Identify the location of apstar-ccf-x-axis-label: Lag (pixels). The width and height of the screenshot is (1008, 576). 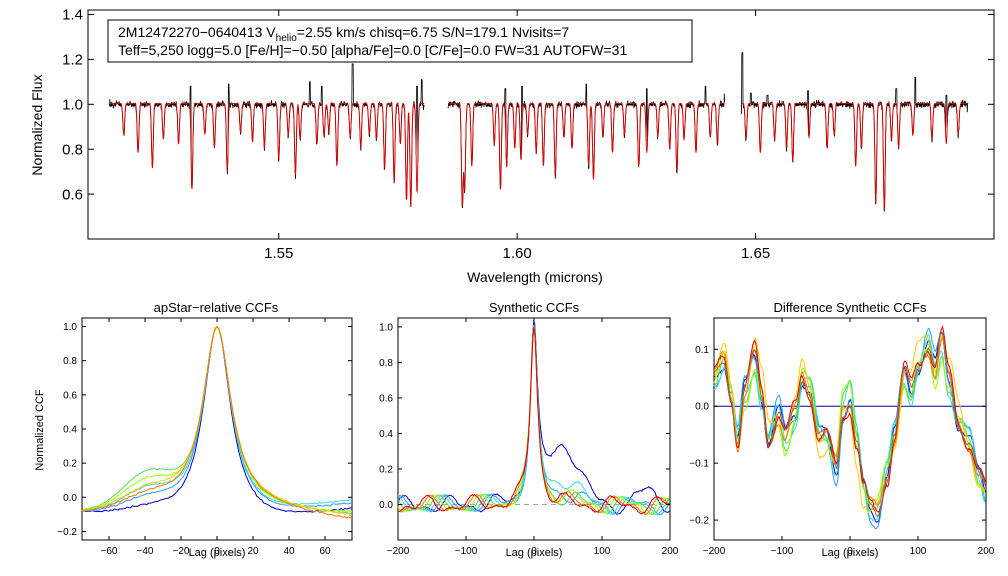
(217, 553).